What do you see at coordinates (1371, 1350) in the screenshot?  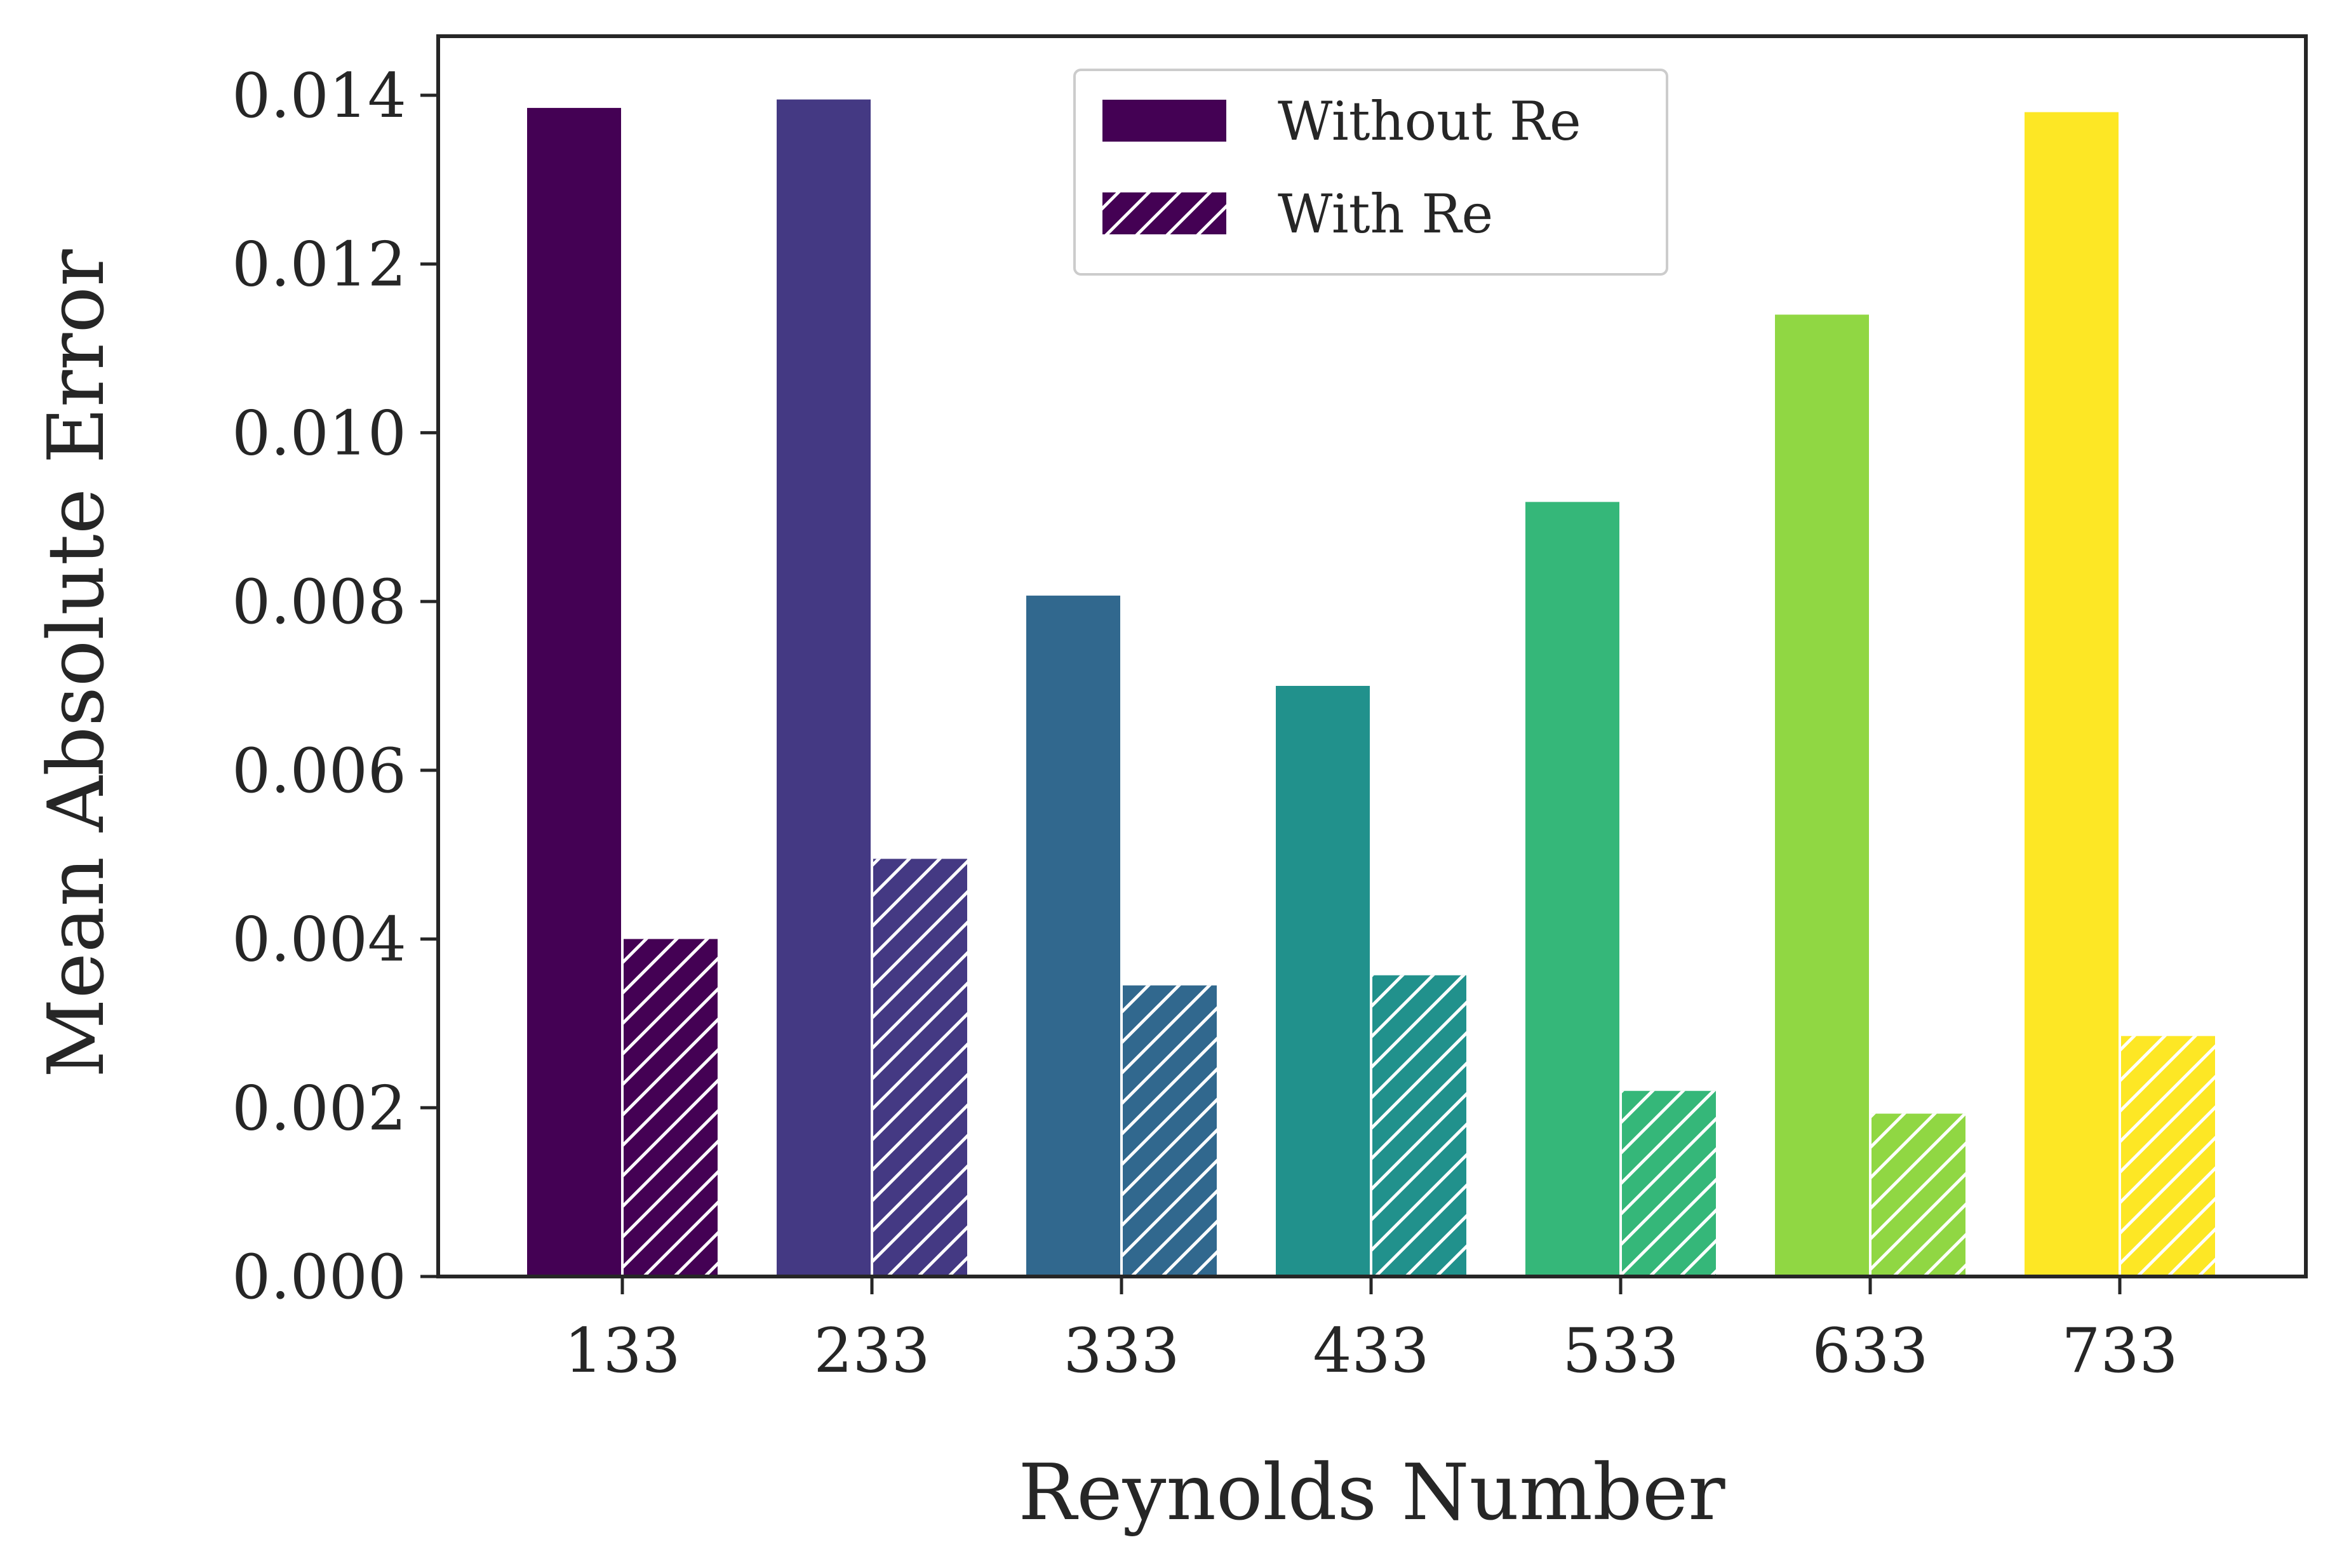 I see `x-tick-label-433: 433` at bounding box center [1371, 1350].